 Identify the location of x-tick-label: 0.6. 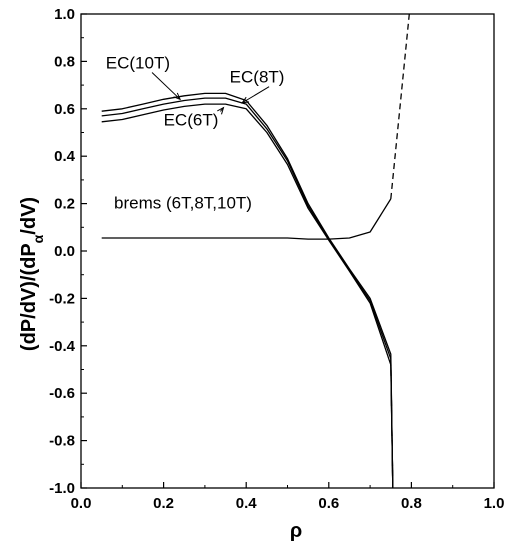
(328, 503).